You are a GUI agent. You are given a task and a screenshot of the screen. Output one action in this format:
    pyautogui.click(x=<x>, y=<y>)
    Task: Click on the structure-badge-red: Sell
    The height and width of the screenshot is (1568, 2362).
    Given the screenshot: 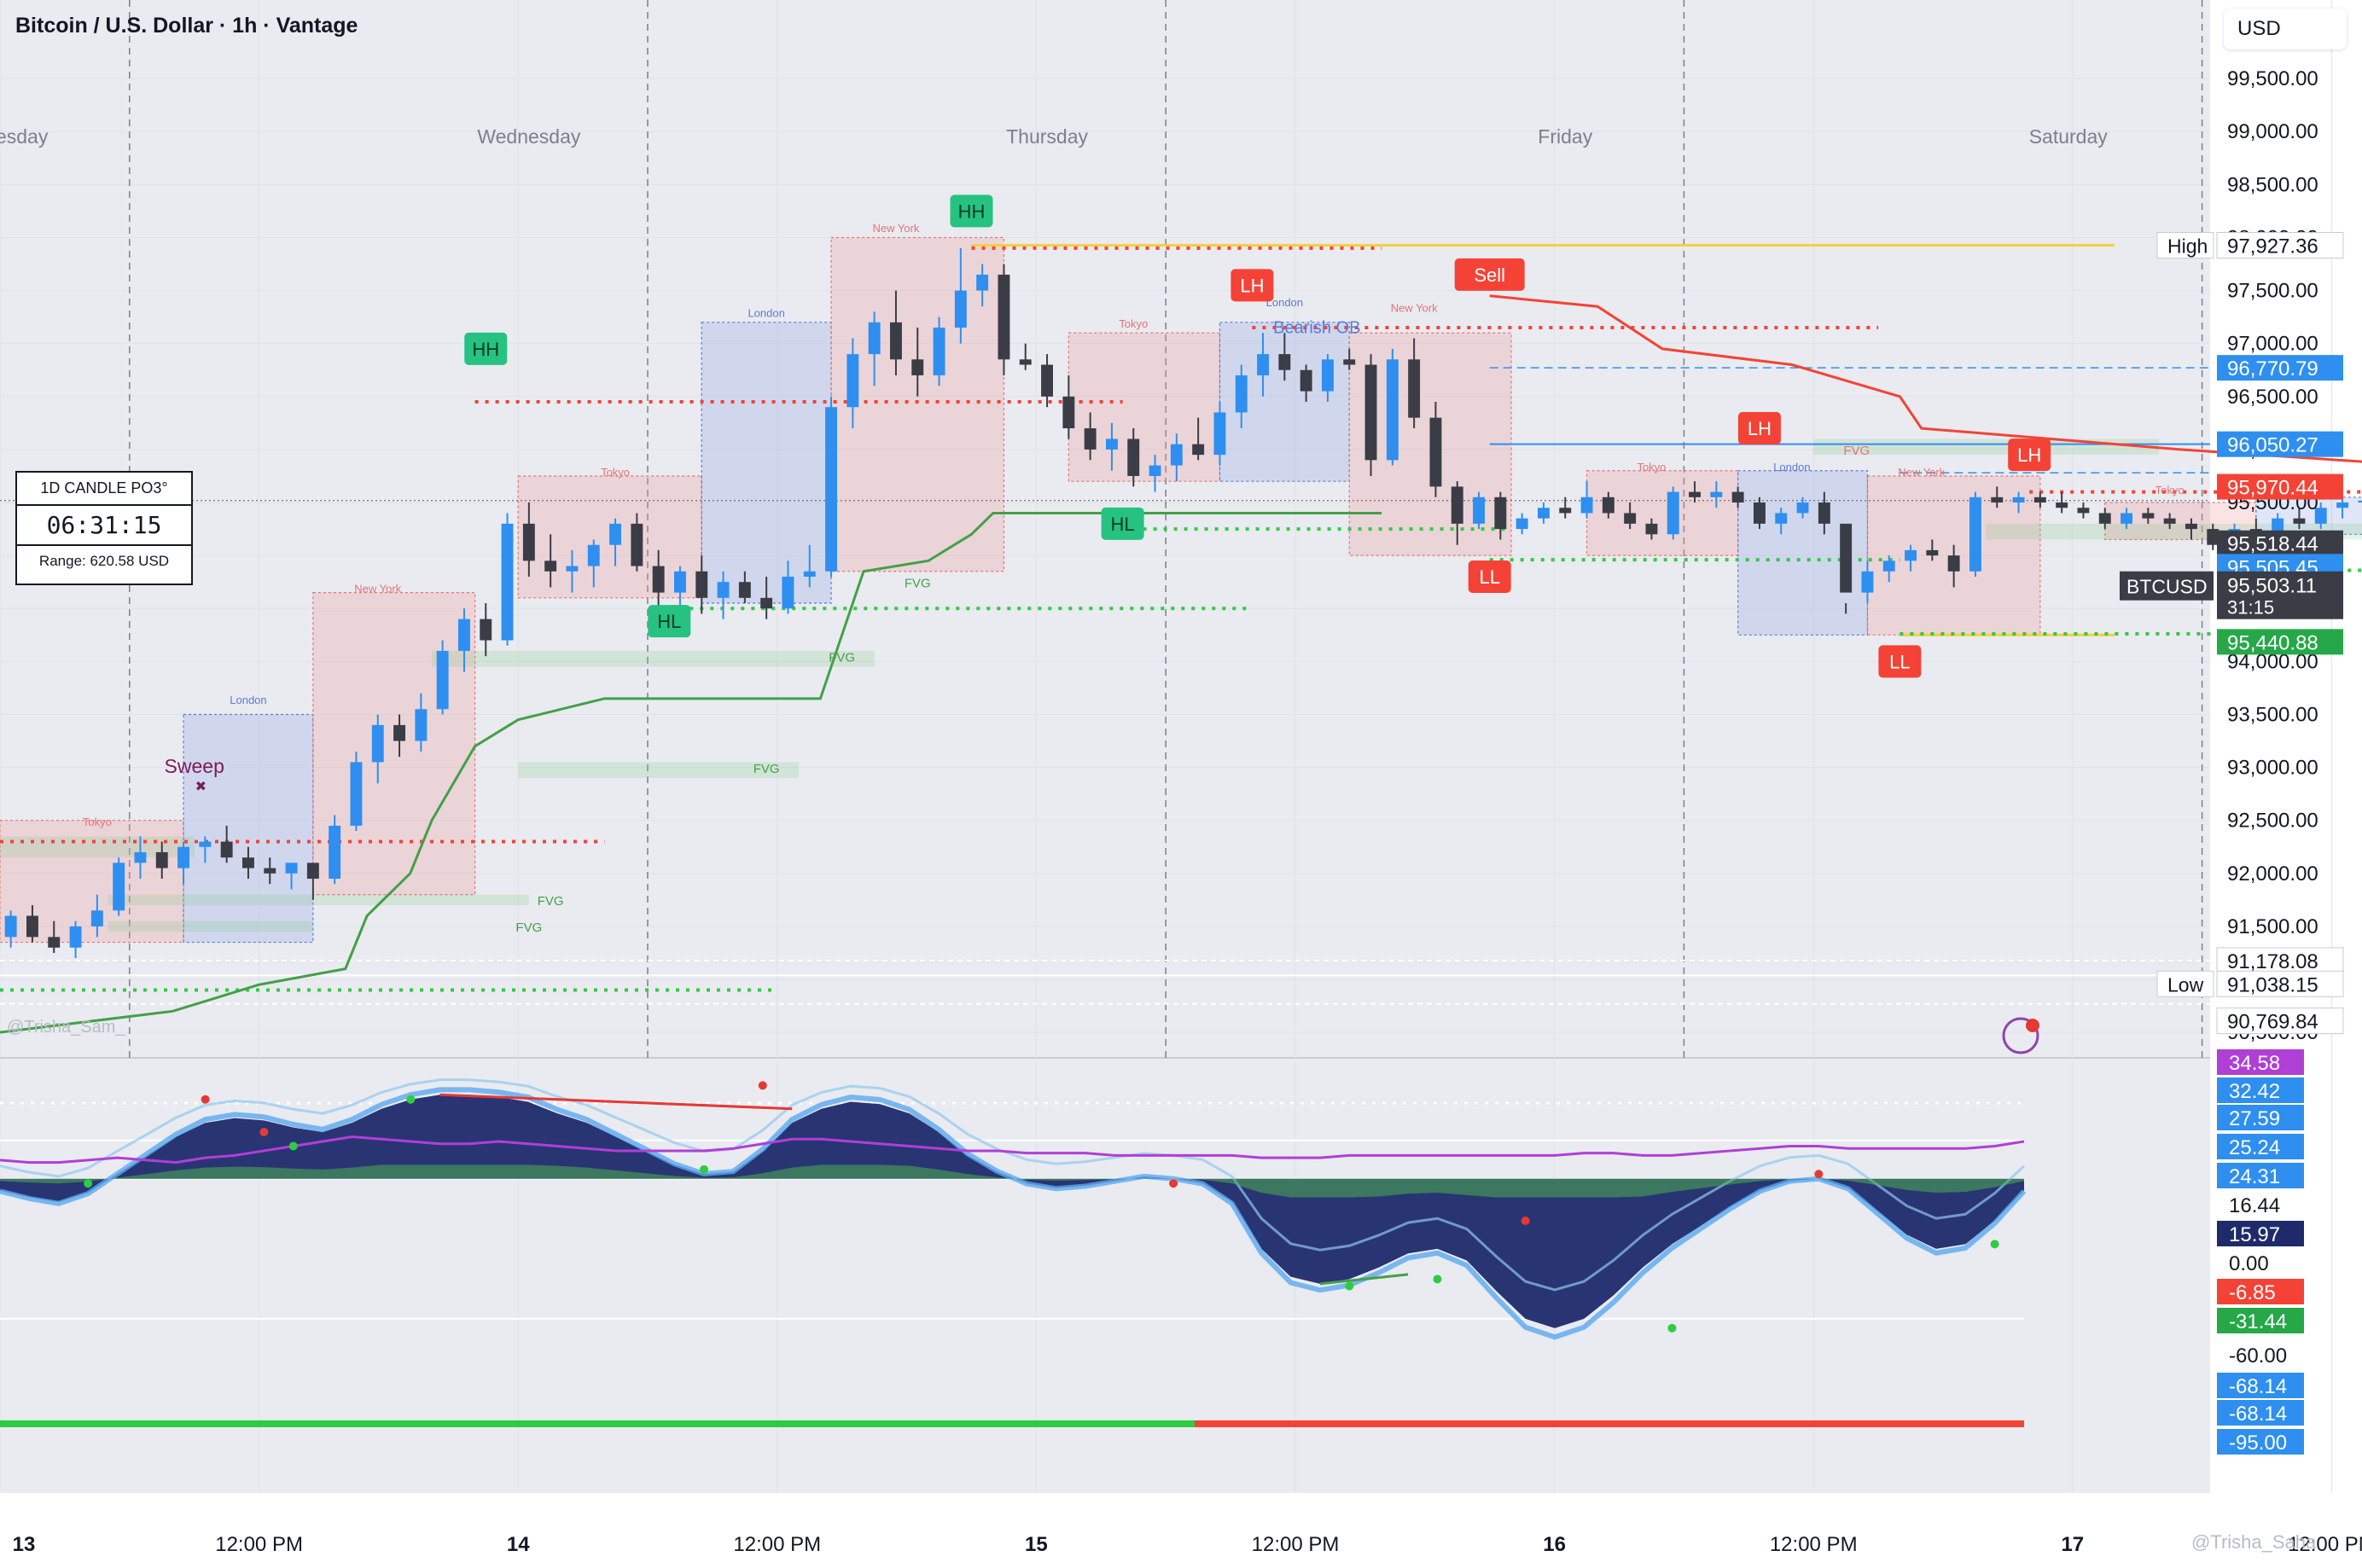 What is the action you would take?
    pyautogui.click(x=1489, y=274)
    